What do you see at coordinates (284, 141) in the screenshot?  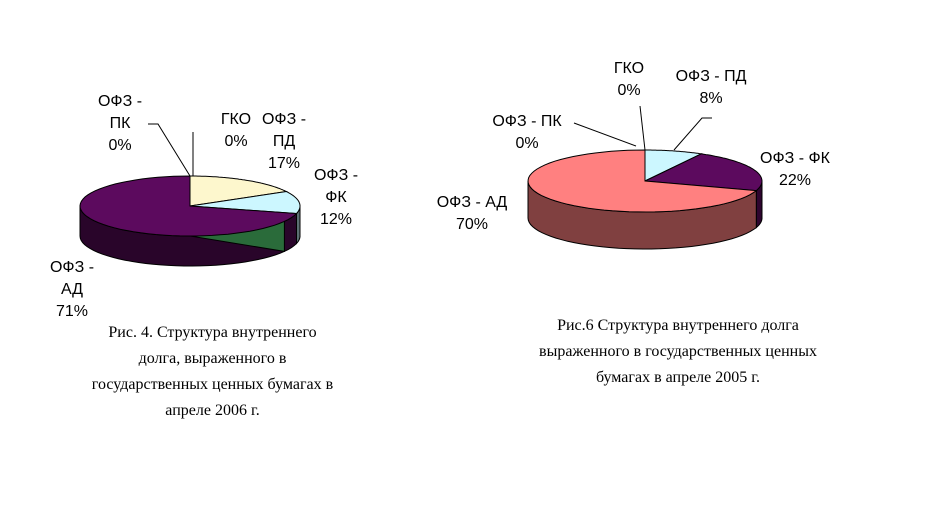 I see `data-label: ОФЗ -ПД 17%` at bounding box center [284, 141].